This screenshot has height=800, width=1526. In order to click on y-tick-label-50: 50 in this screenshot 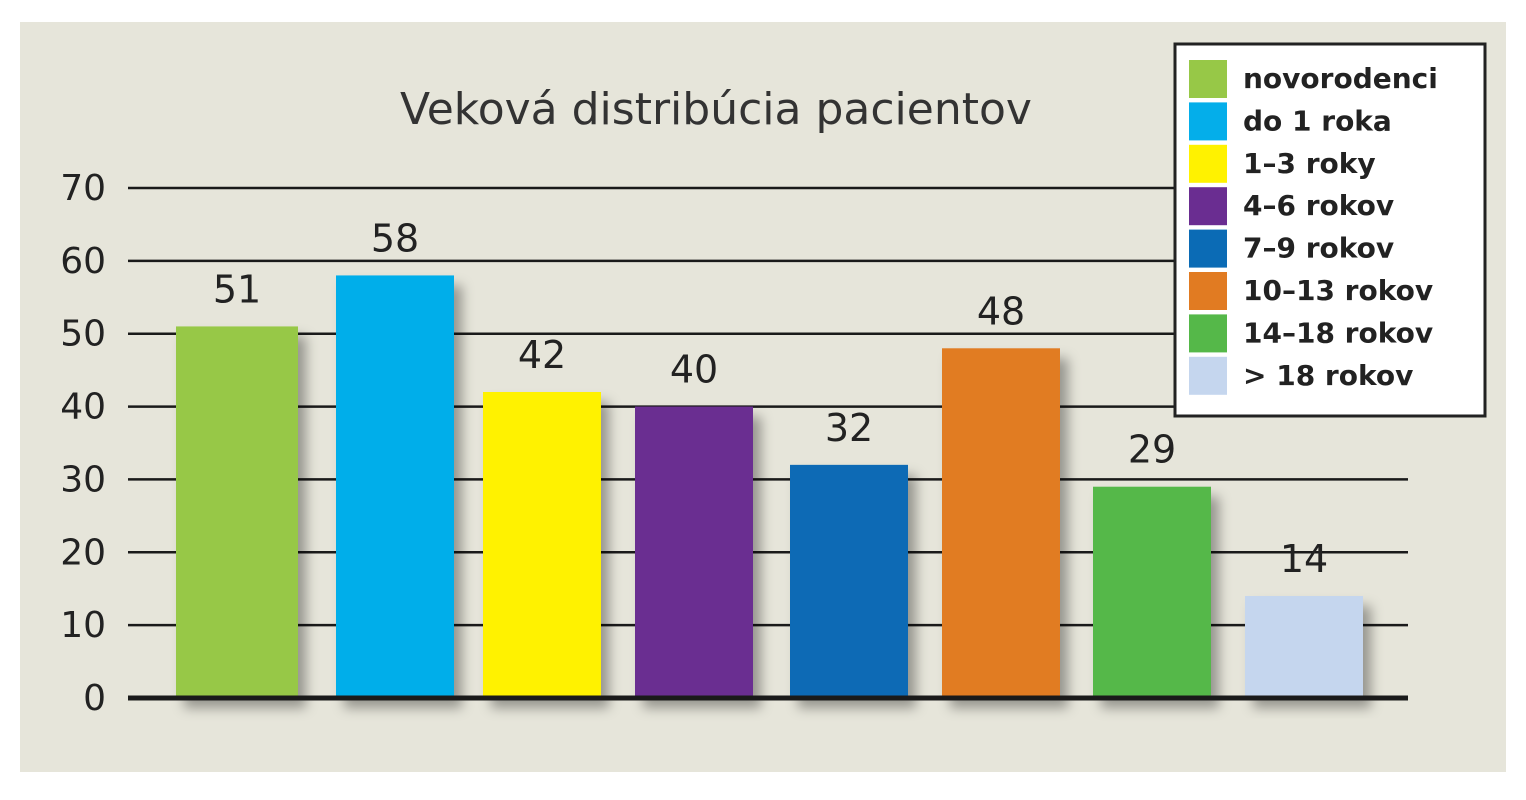, I will do `click(83, 334)`.